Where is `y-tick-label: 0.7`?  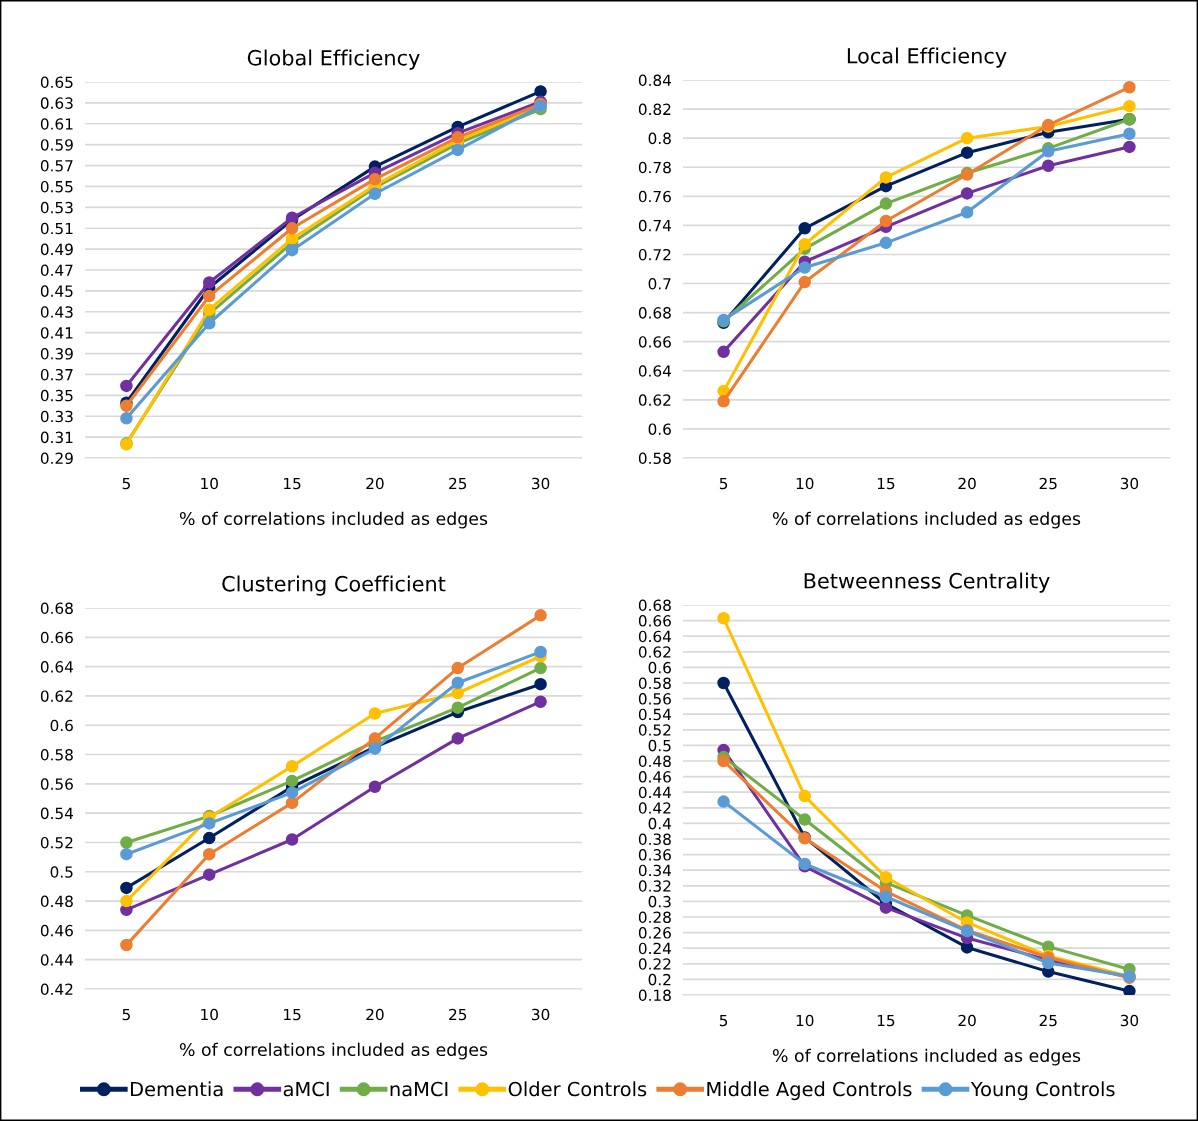 y-tick-label: 0.7 is located at coordinates (659, 284).